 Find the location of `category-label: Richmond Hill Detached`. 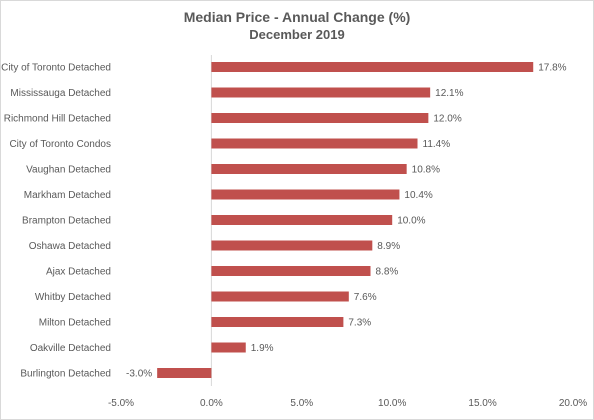

category-label: Richmond Hill Detached is located at coordinates (57, 119).